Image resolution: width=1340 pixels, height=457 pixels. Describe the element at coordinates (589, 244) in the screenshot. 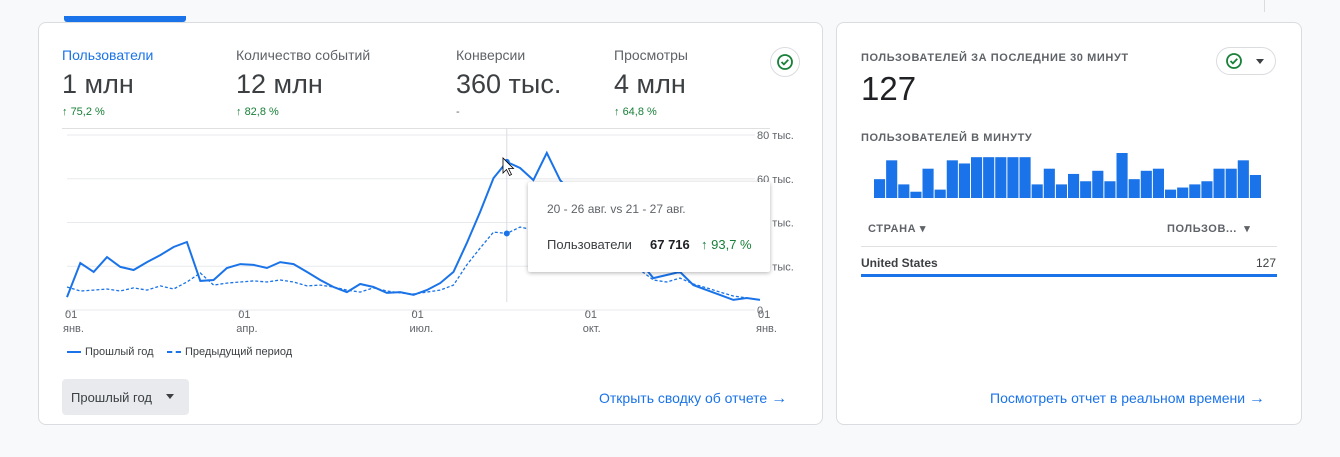

I see `tooltip-metric: Пользователи` at that location.